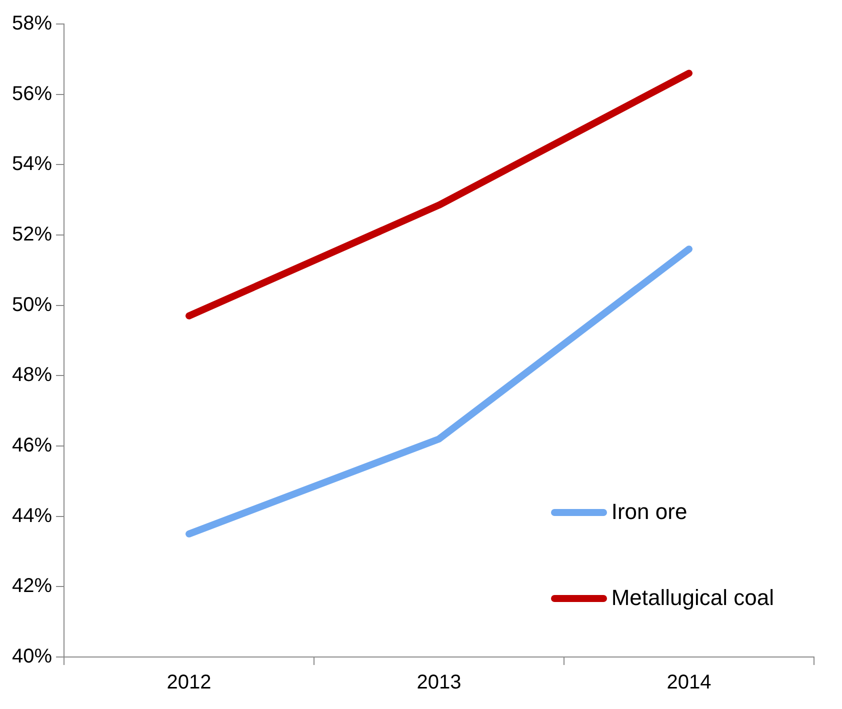 The height and width of the screenshot is (709, 842). I want to click on y-tick-label: 40%, so click(32, 657).